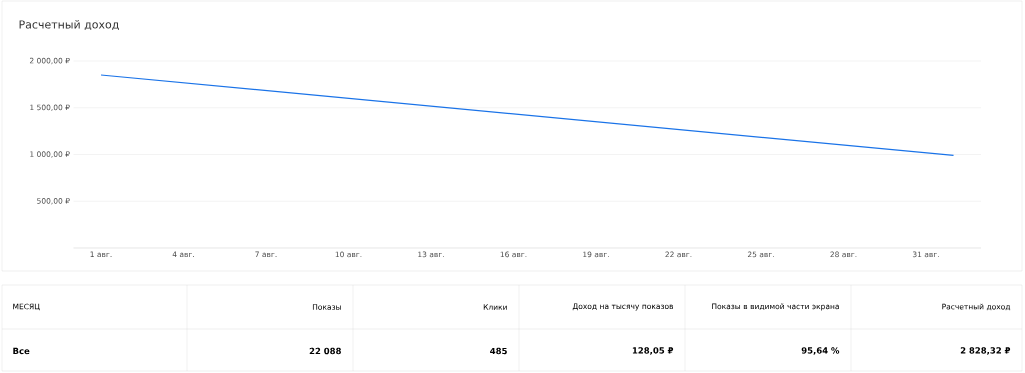 The width and height of the screenshot is (1025, 373). What do you see at coordinates (325, 351) in the screenshot?
I see `text: 22 088` at bounding box center [325, 351].